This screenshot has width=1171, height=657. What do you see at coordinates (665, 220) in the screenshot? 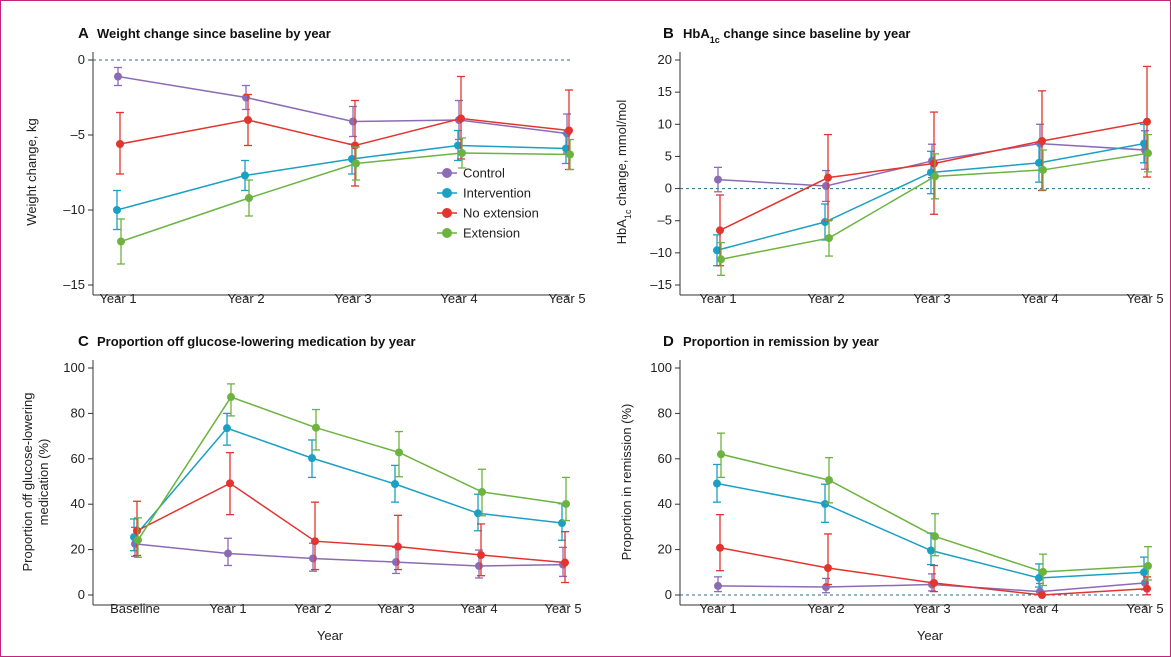
I see `y-tick-label: –5` at bounding box center [665, 220].